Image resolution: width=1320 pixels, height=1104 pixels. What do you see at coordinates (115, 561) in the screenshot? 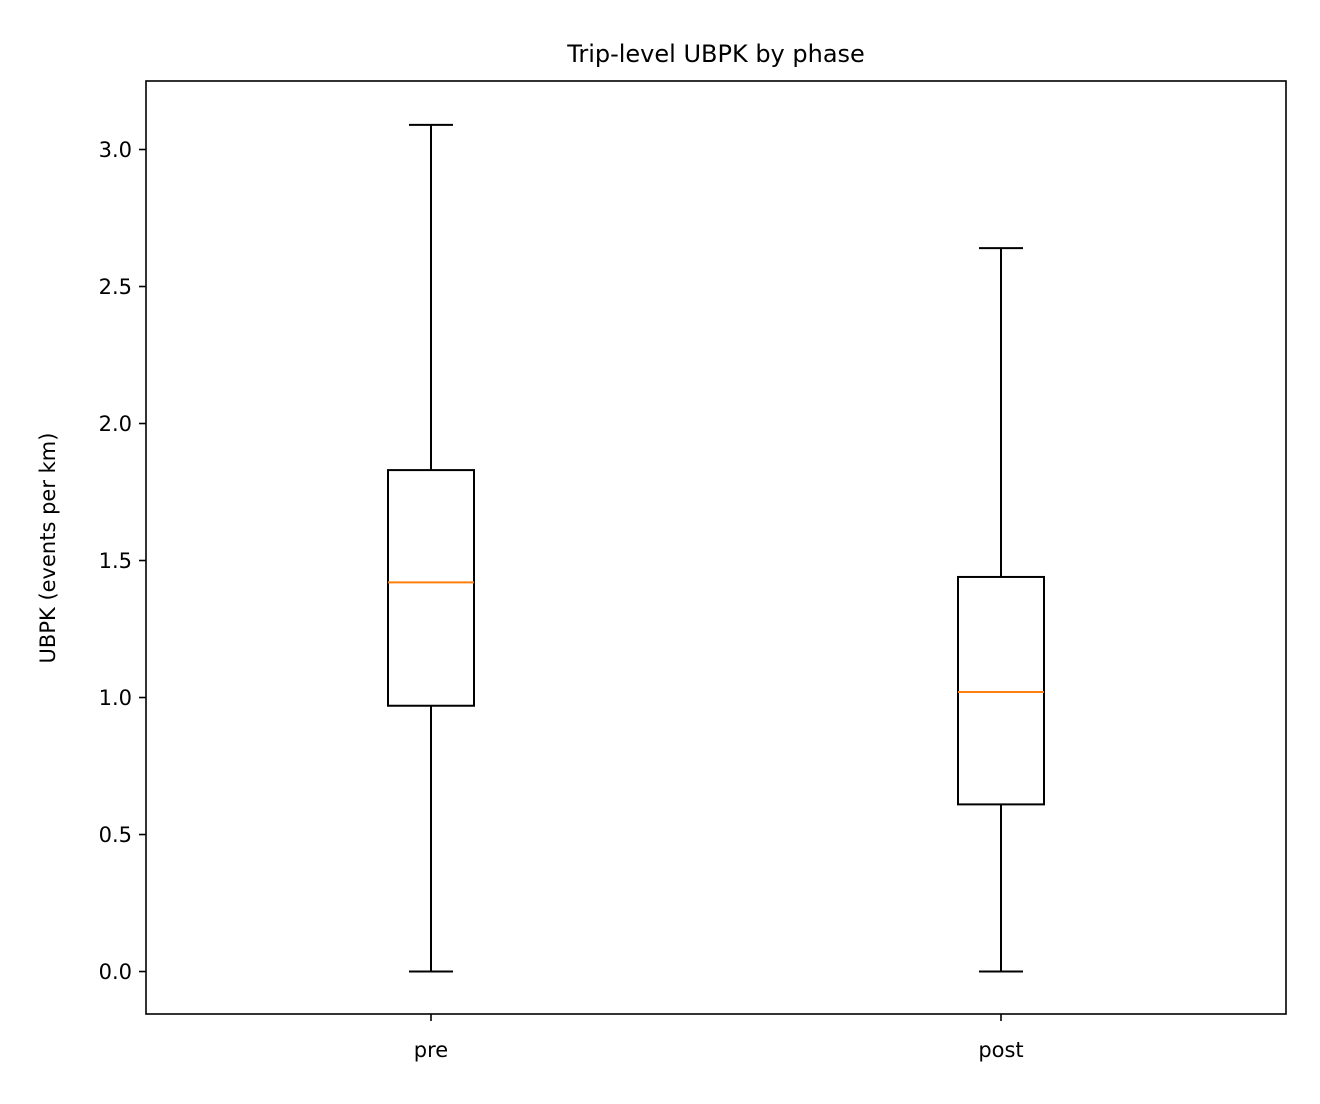
I see `y-tick-label: 1.5` at bounding box center [115, 561].